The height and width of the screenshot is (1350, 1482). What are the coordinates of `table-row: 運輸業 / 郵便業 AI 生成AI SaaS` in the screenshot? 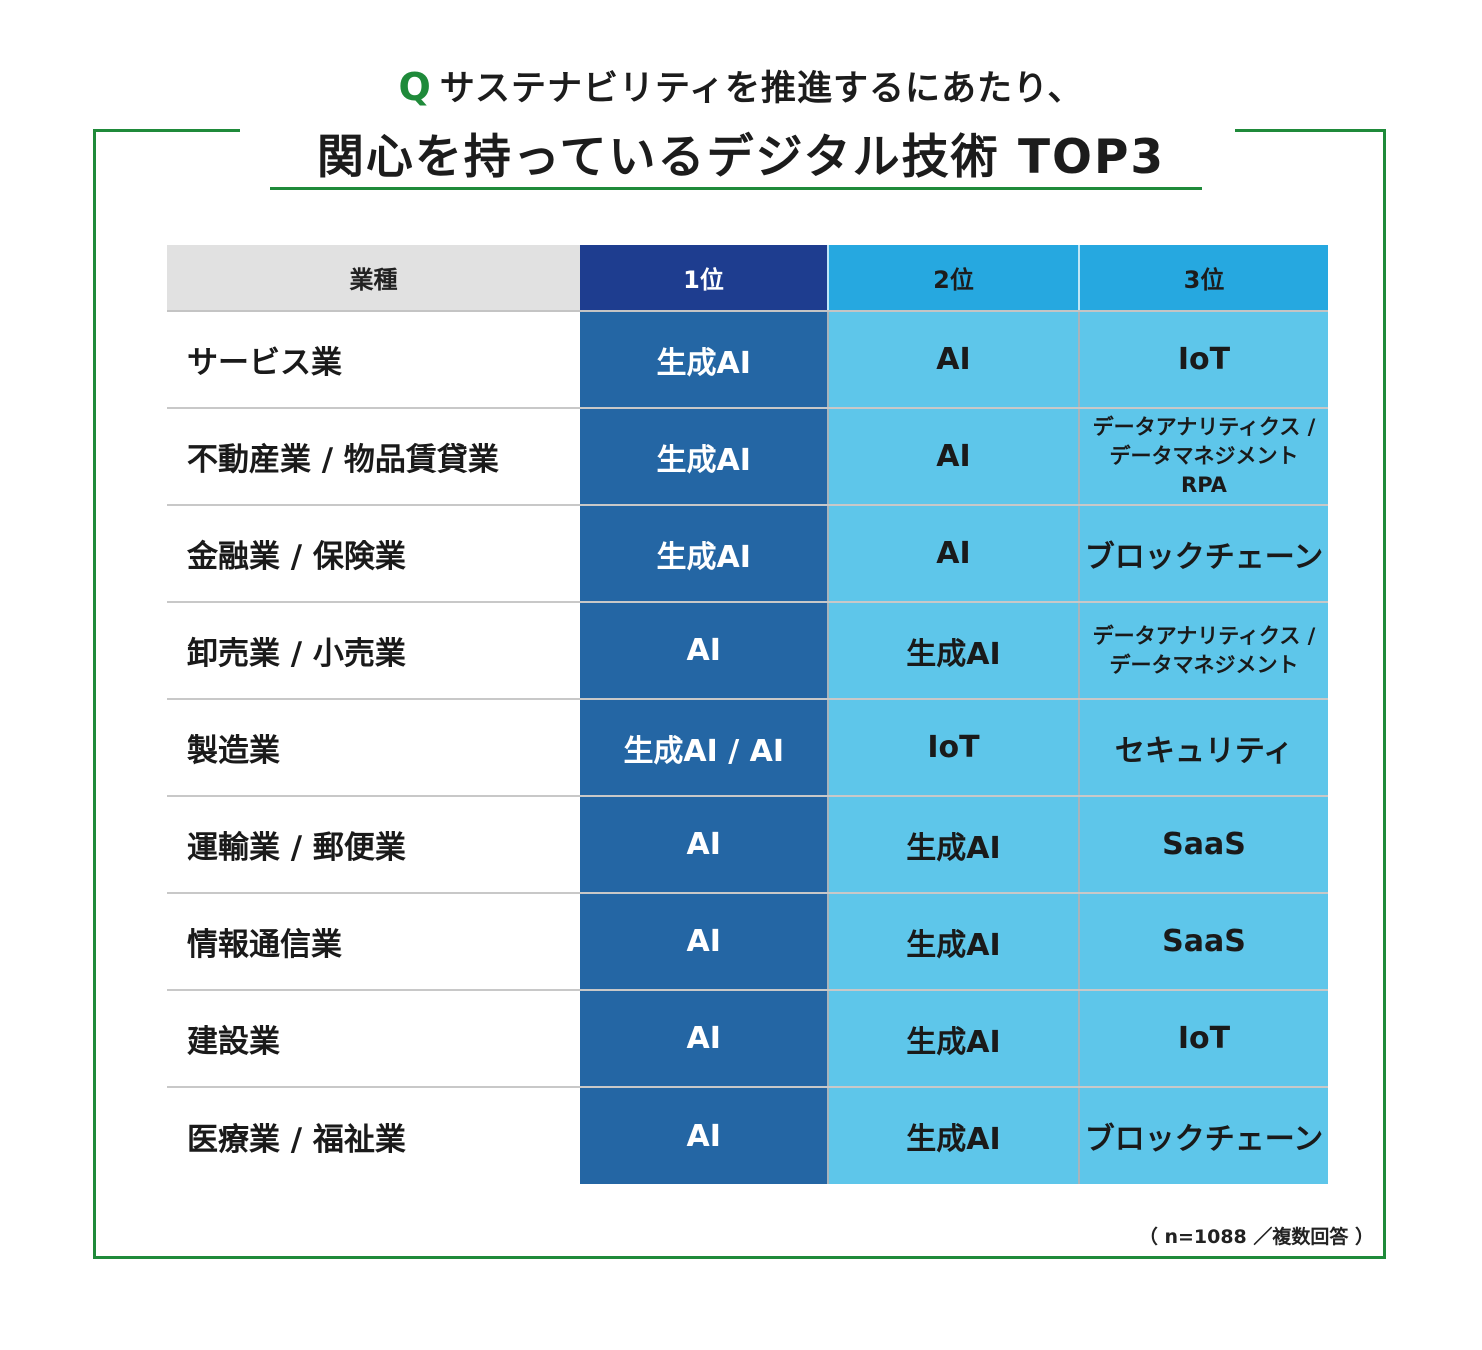 It's located at (747, 845).